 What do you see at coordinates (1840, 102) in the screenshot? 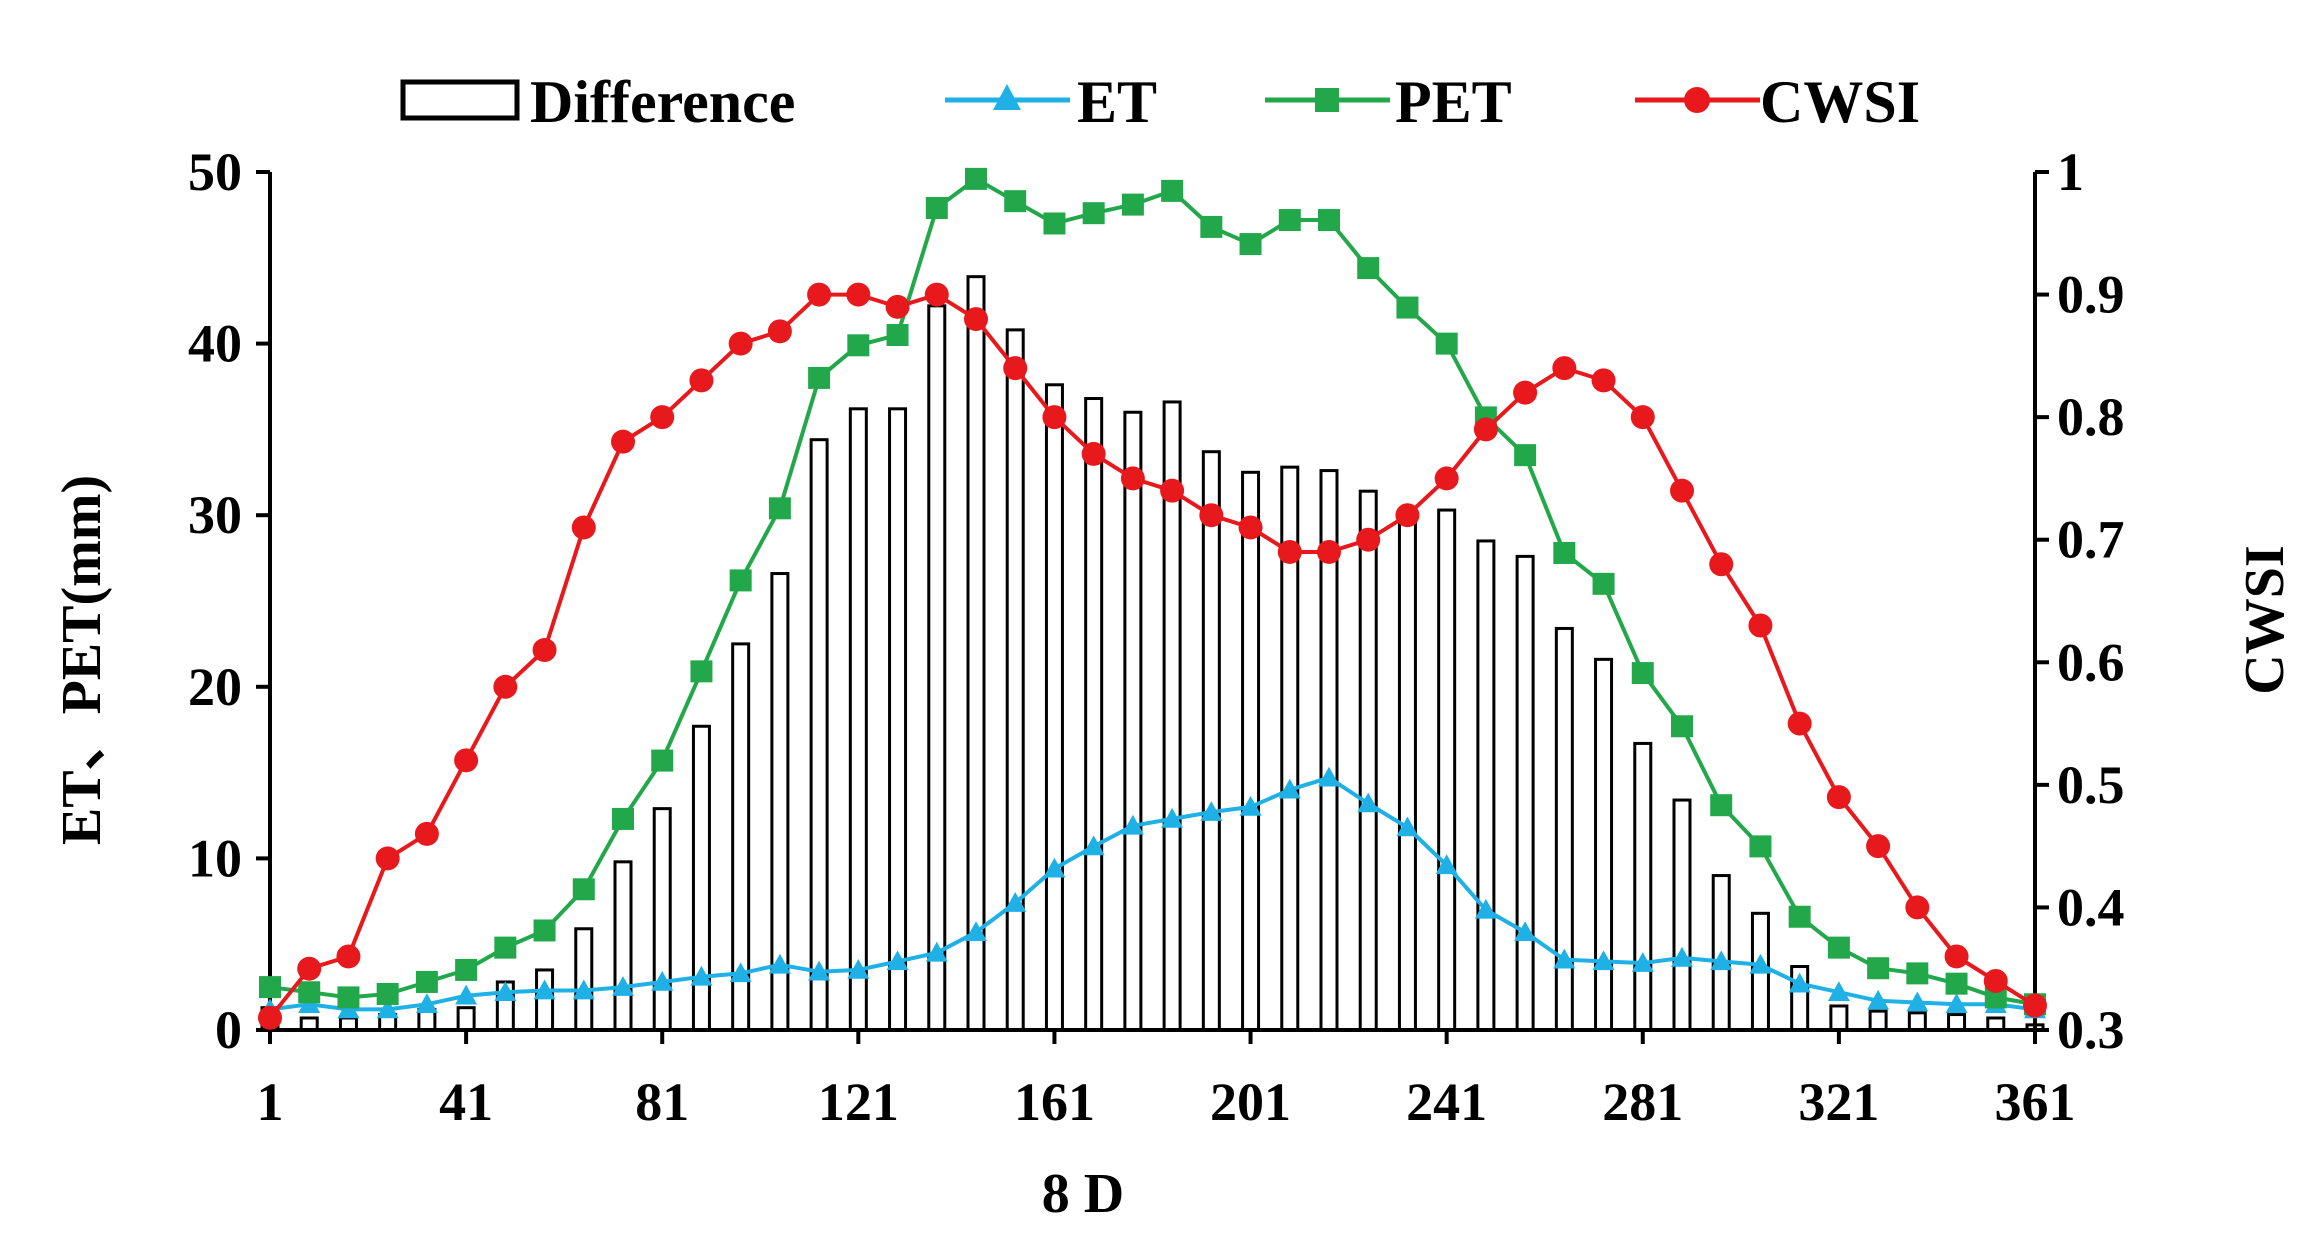
I see `legend-label-cwsi: CWSI` at bounding box center [1840, 102].